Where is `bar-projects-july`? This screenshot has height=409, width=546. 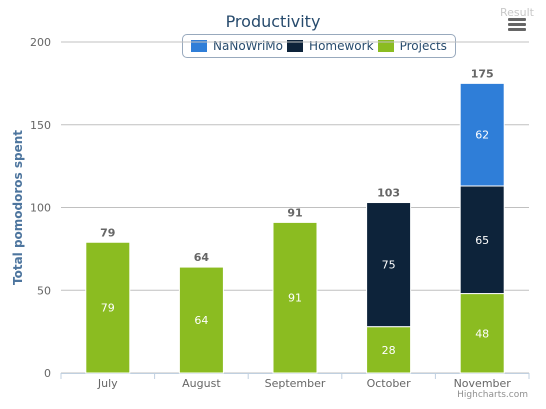 bar-projects-july is located at coordinates (108, 307).